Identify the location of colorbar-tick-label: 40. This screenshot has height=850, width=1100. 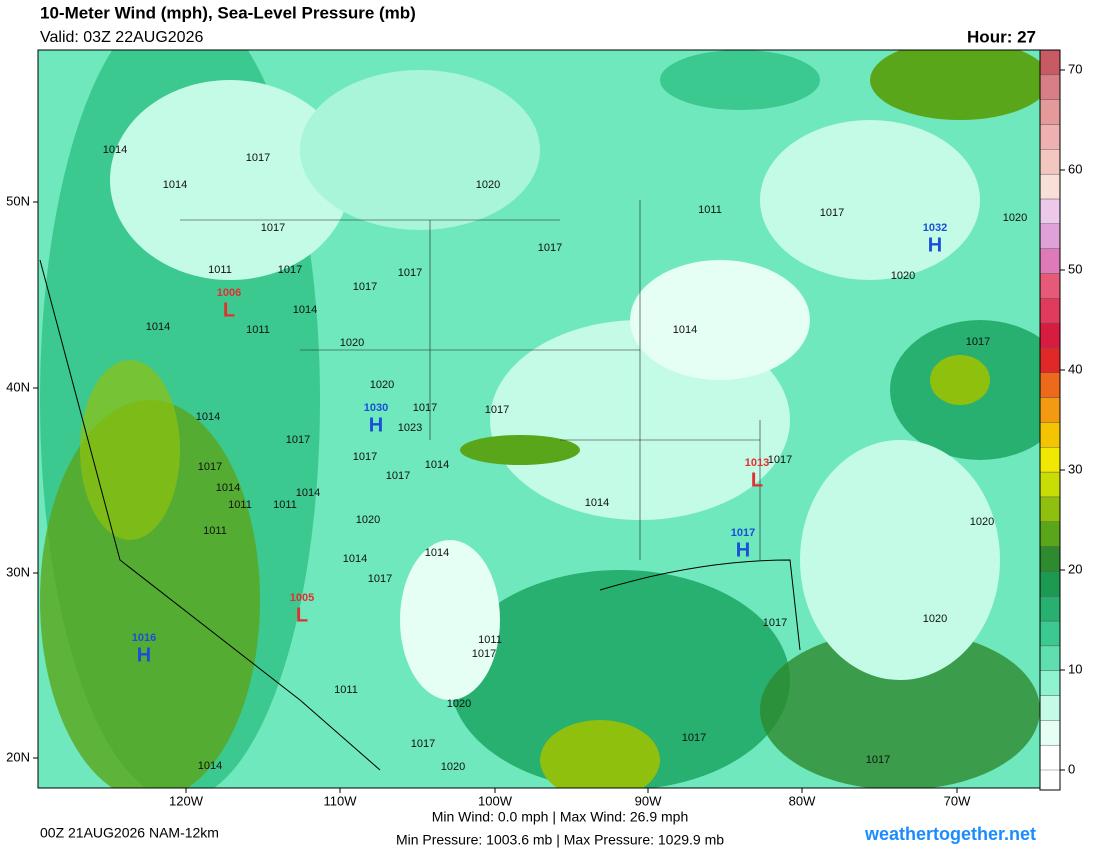
(1075, 368).